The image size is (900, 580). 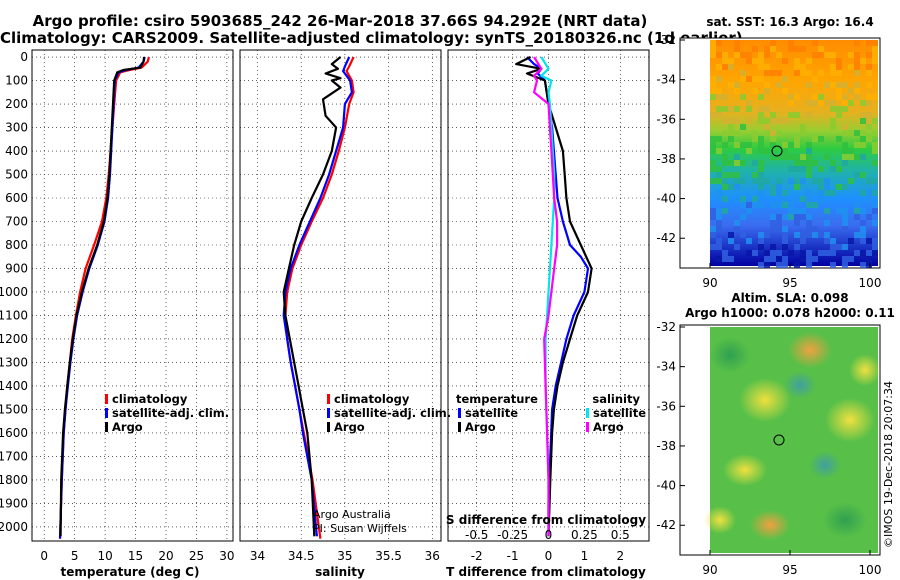 I want to click on x-tick-label: 15, so click(x=135, y=556).